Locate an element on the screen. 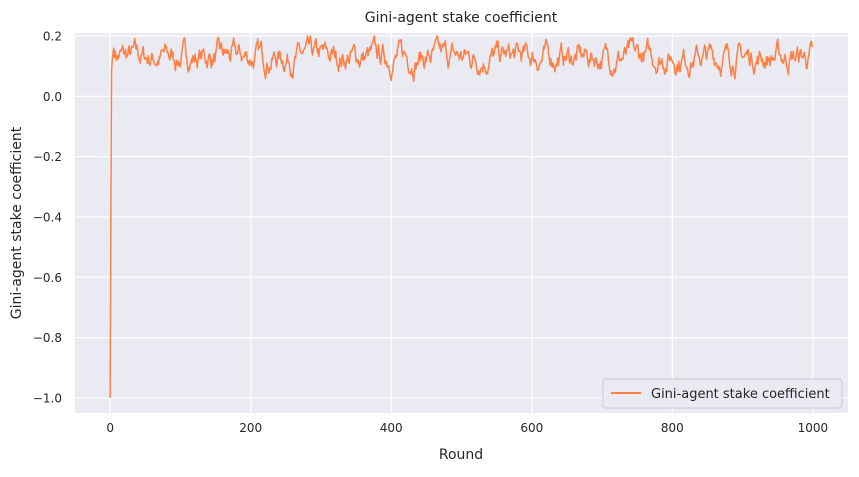  y-tick-label: −0.4 is located at coordinates (47, 217).